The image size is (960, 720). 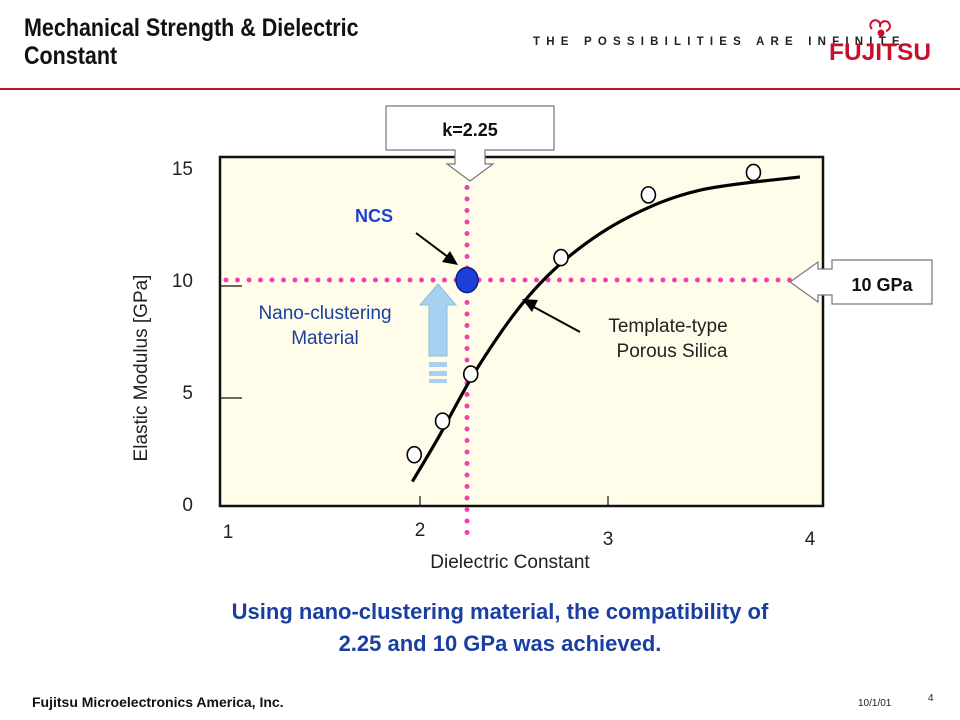 I want to click on x-tick-label: 4, so click(x=810, y=539).